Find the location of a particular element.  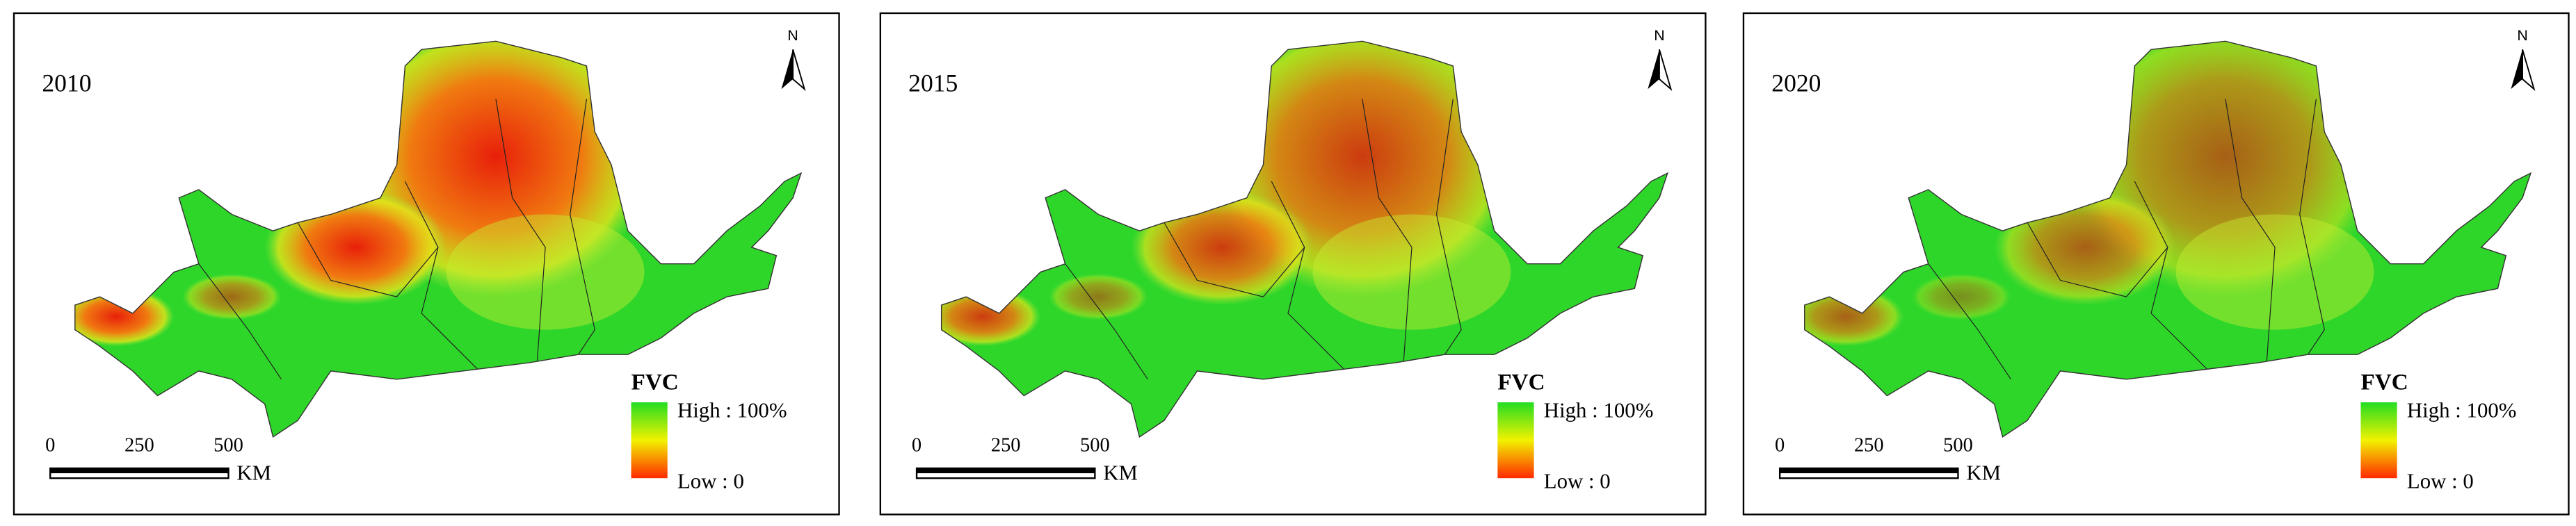

year-label: 2010 is located at coordinates (66, 83).